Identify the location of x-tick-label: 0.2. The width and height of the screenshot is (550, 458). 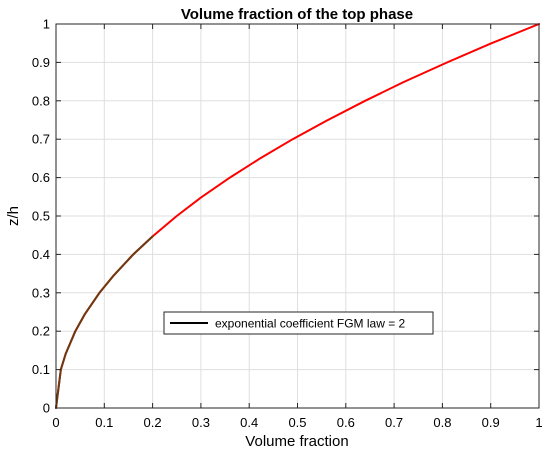
(153, 422).